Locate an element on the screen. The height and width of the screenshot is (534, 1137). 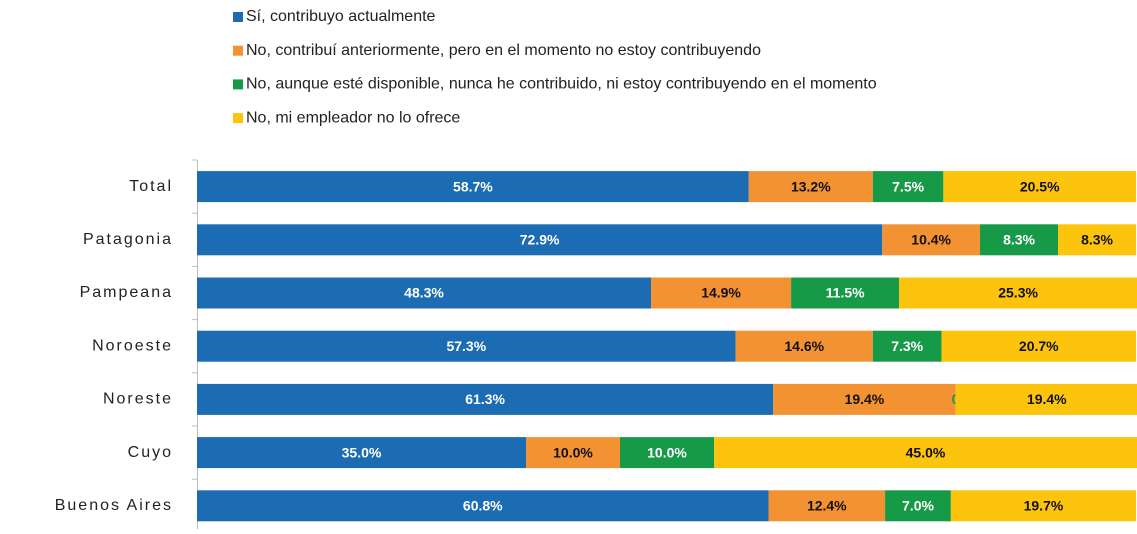
data-label: 72.9% is located at coordinates (540, 240).